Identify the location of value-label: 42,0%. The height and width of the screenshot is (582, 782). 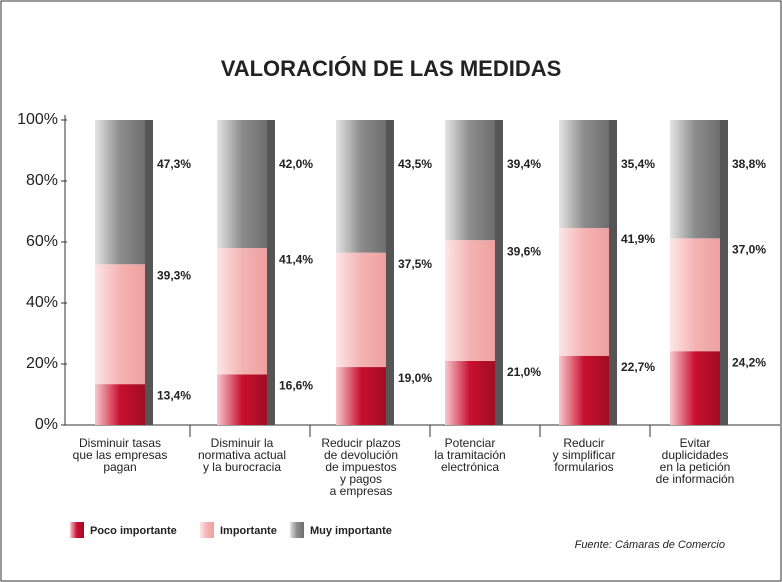
(296, 164).